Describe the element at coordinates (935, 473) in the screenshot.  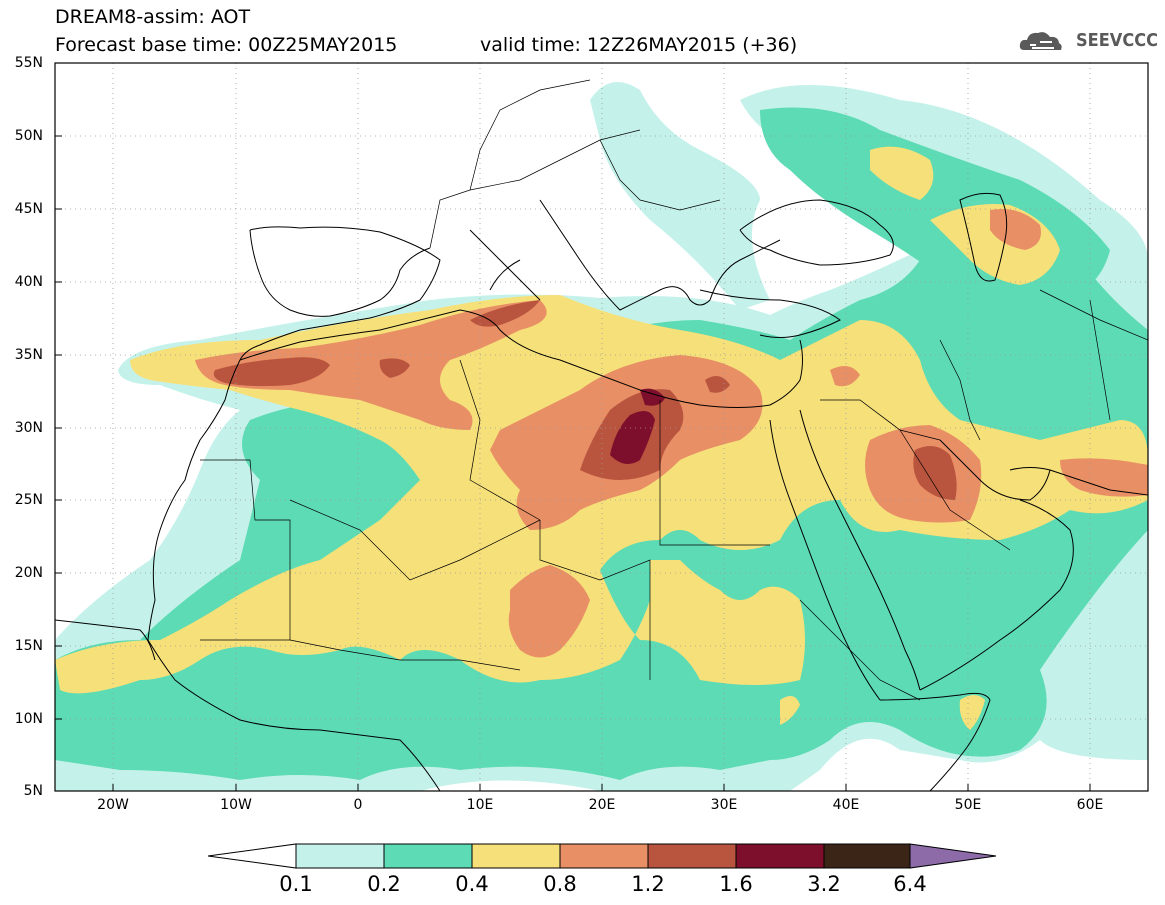
I see `aot-field-1-2-arabia` at that location.